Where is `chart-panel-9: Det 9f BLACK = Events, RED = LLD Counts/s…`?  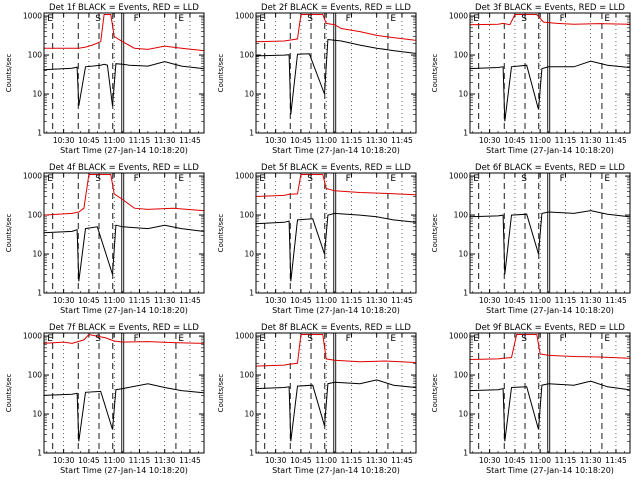 chart-panel-9: Det 9f BLACK = Events, RED = LLD Counts/s… is located at coordinates (531, 399).